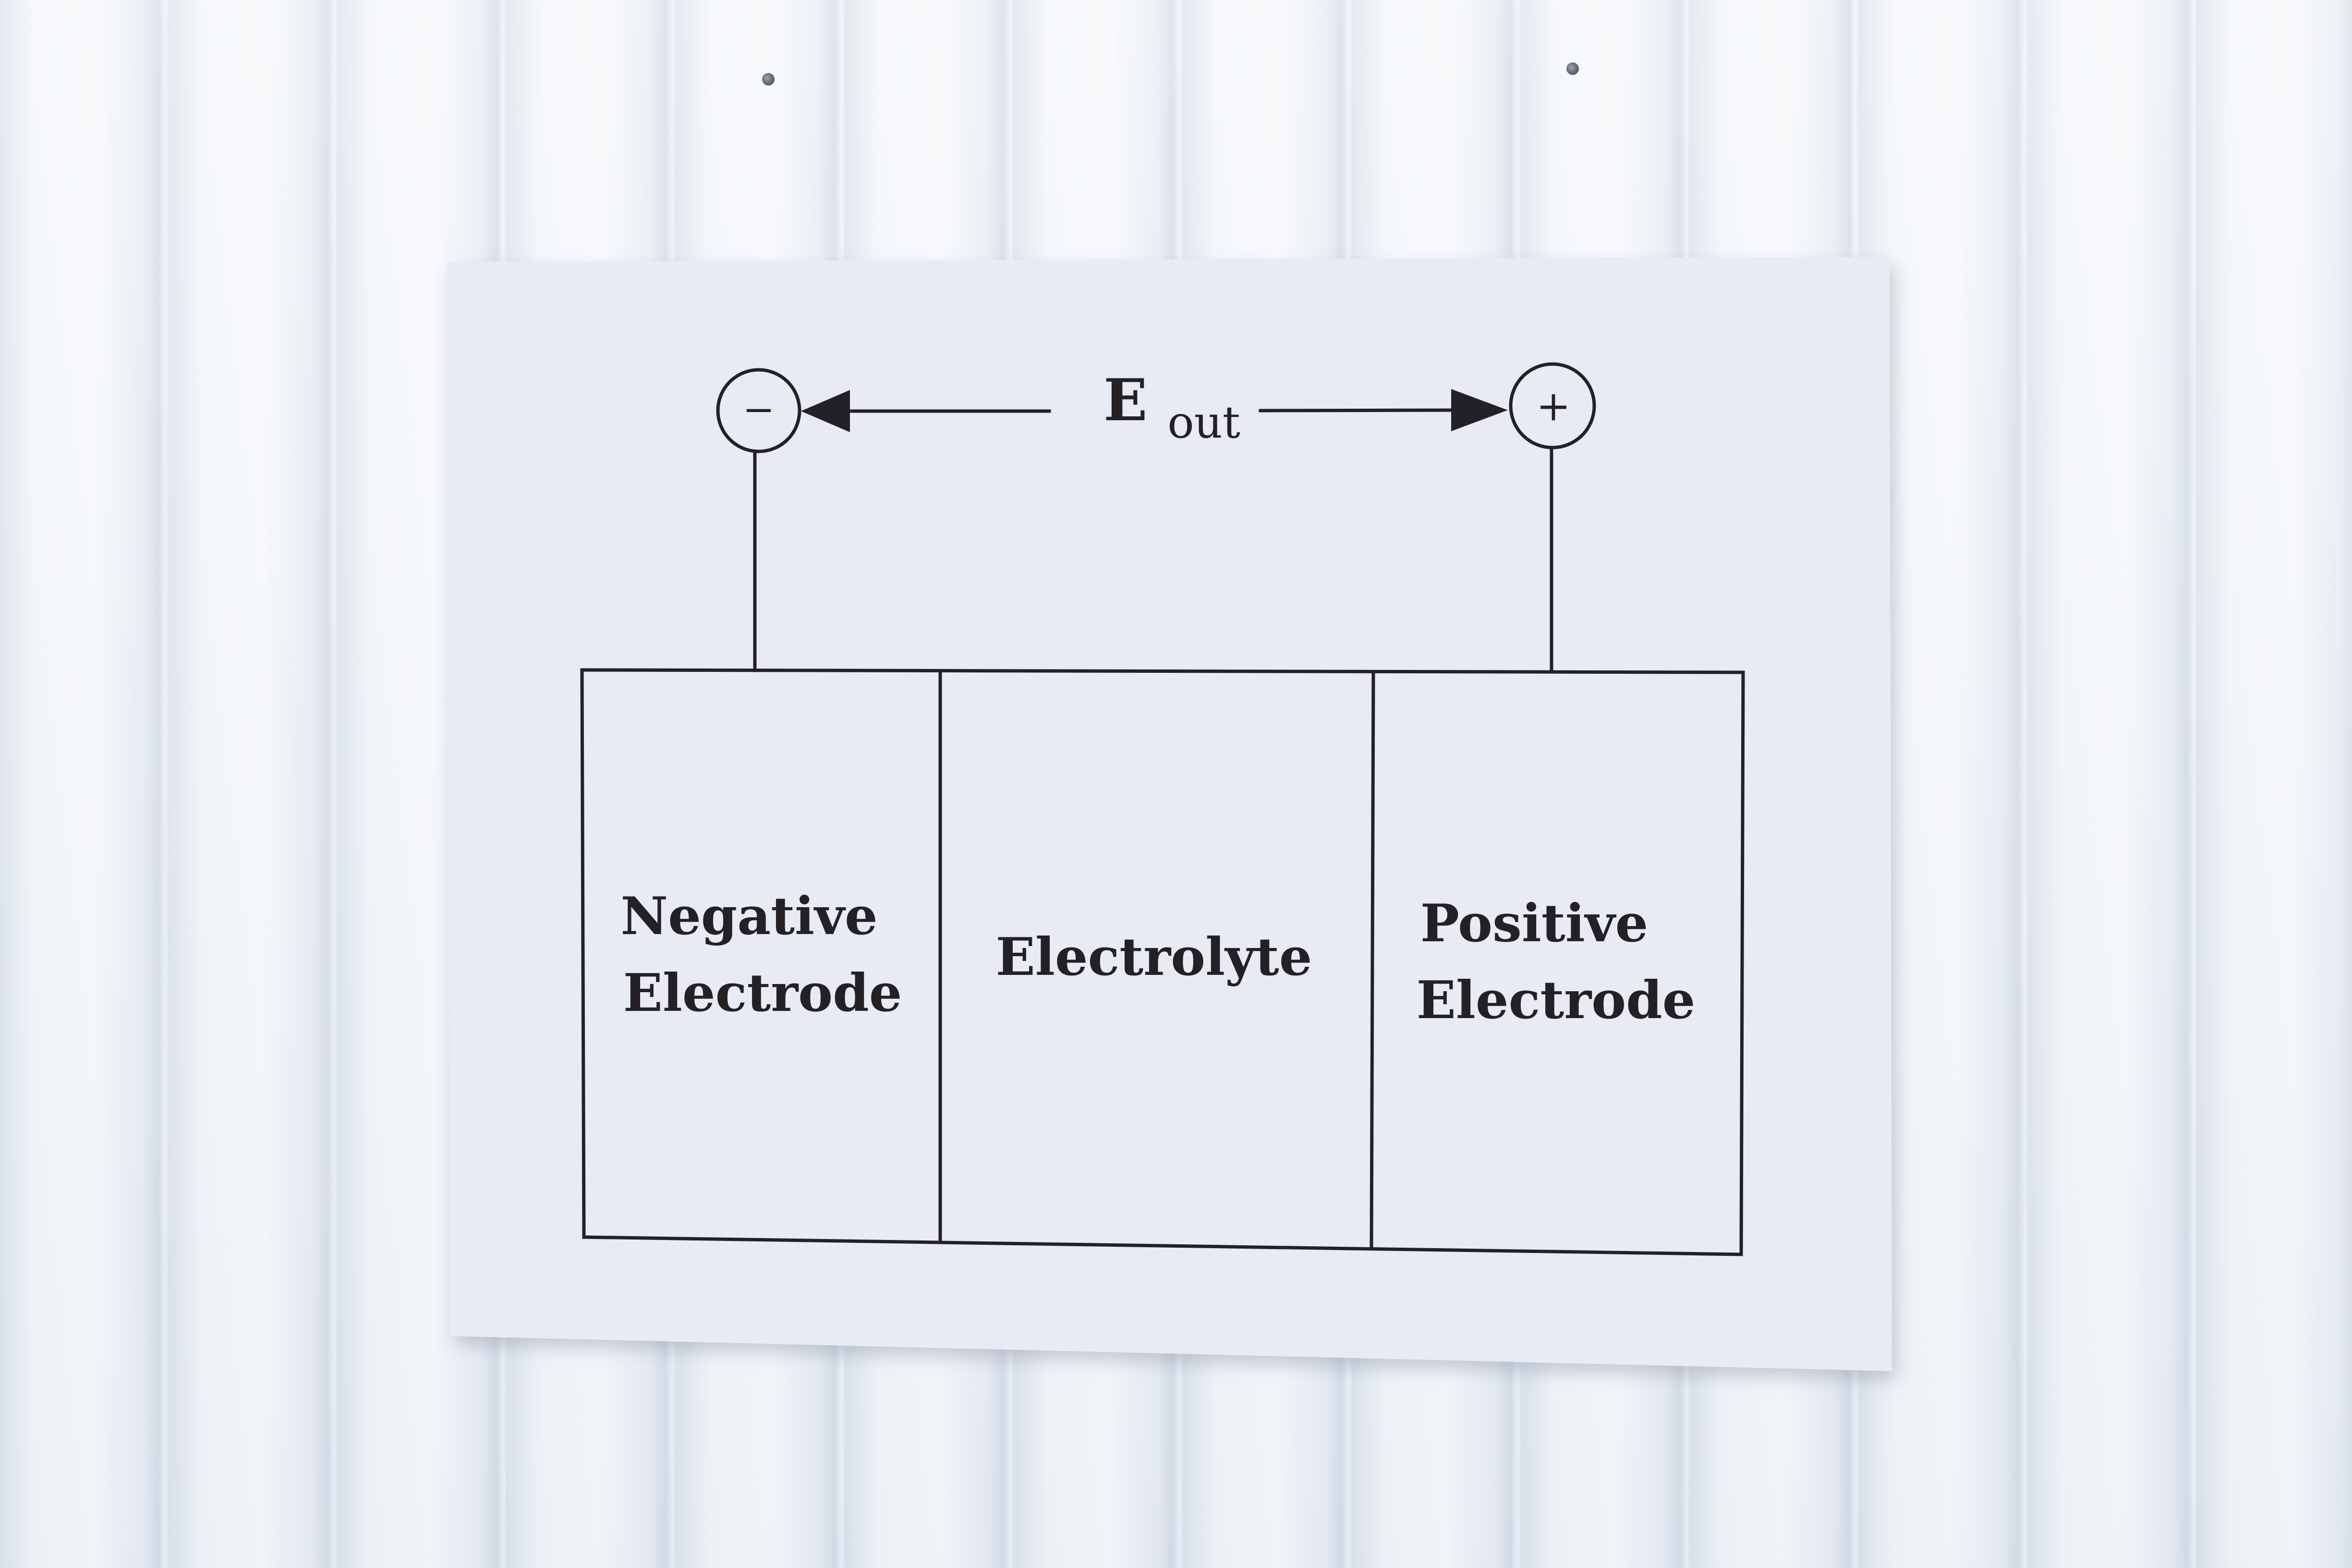  Describe the element at coordinates (748, 916) in the screenshot. I see `negative-electrode-label-line1: Negative` at that location.